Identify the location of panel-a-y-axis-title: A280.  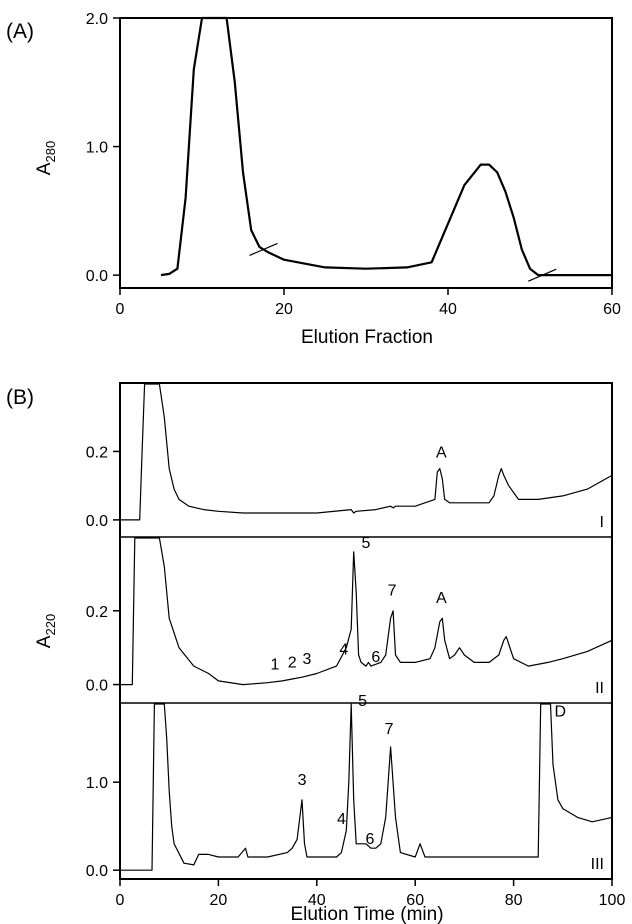
(46, 158).